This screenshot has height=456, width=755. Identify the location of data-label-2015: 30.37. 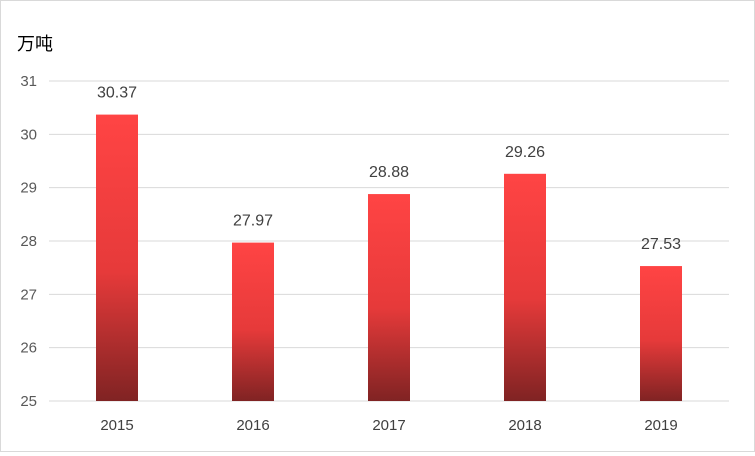
(117, 93).